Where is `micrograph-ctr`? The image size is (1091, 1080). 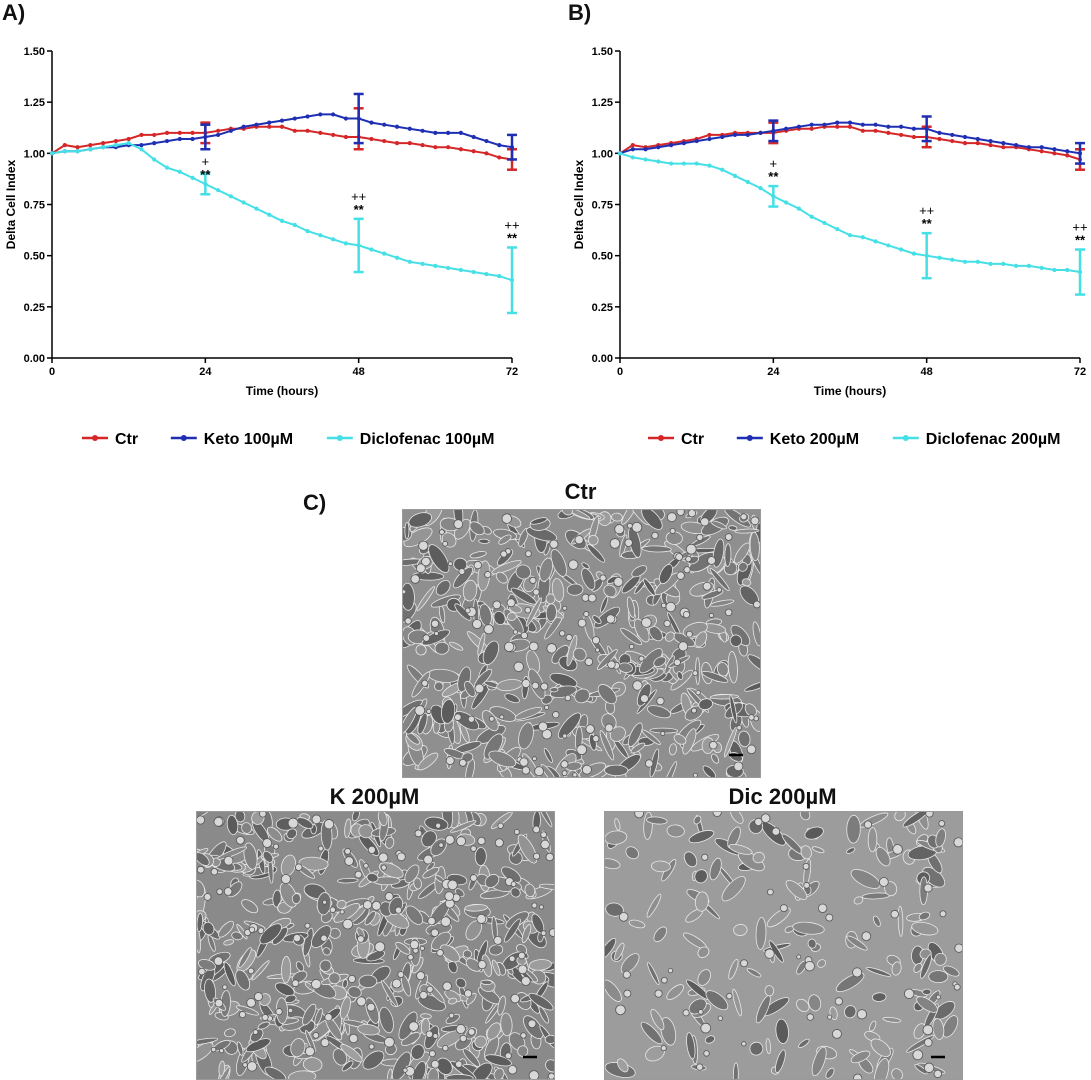
micrograph-ctr is located at coordinates (581, 643).